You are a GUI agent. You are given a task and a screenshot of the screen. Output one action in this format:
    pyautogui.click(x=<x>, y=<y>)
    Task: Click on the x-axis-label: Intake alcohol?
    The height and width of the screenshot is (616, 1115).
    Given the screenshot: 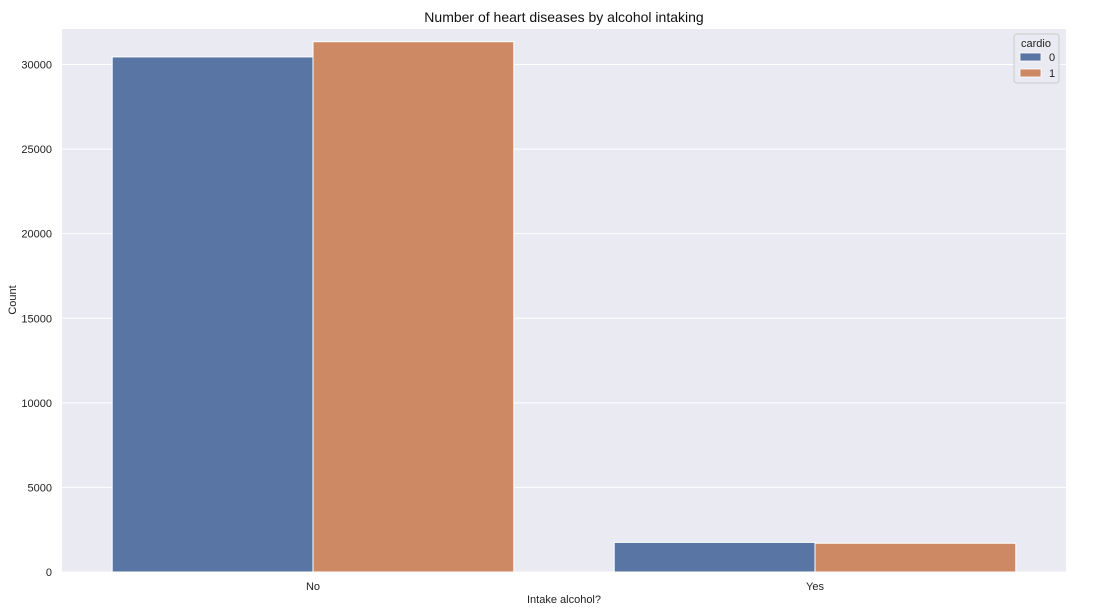 What is the action you would take?
    pyautogui.click(x=564, y=600)
    